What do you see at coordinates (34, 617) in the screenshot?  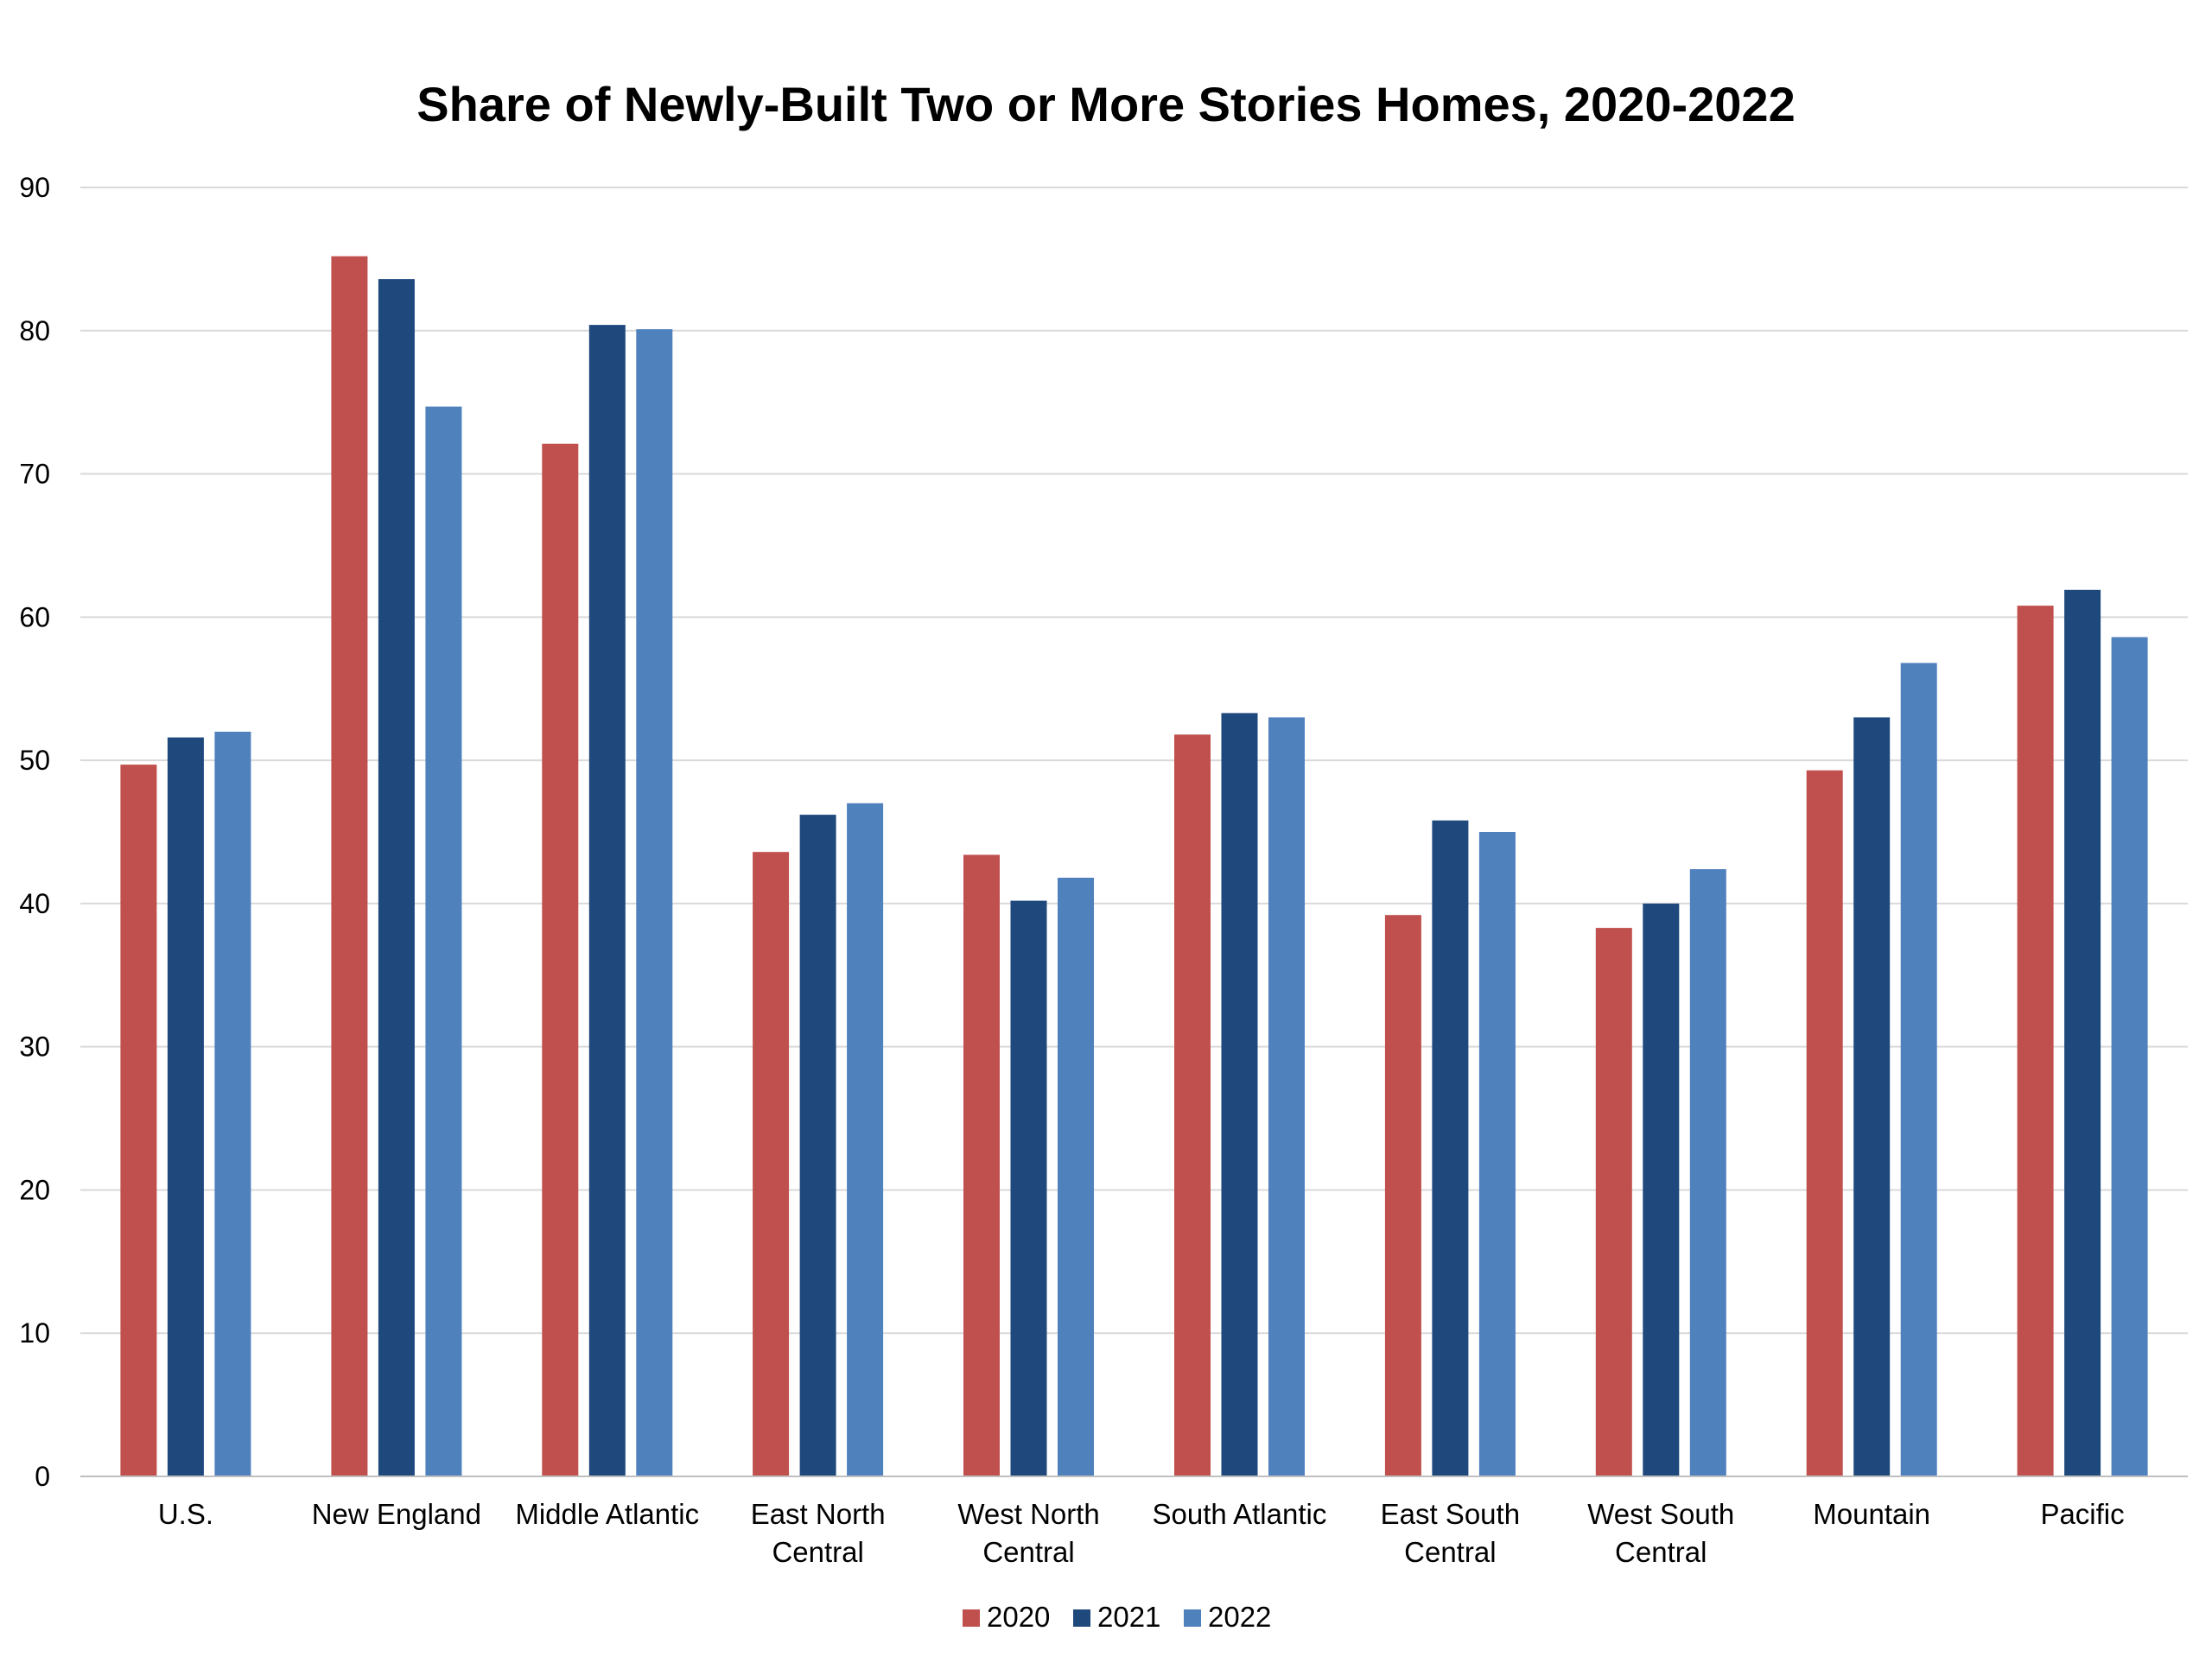 I see `y-tick-label: 60` at bounding box center [34, 617].